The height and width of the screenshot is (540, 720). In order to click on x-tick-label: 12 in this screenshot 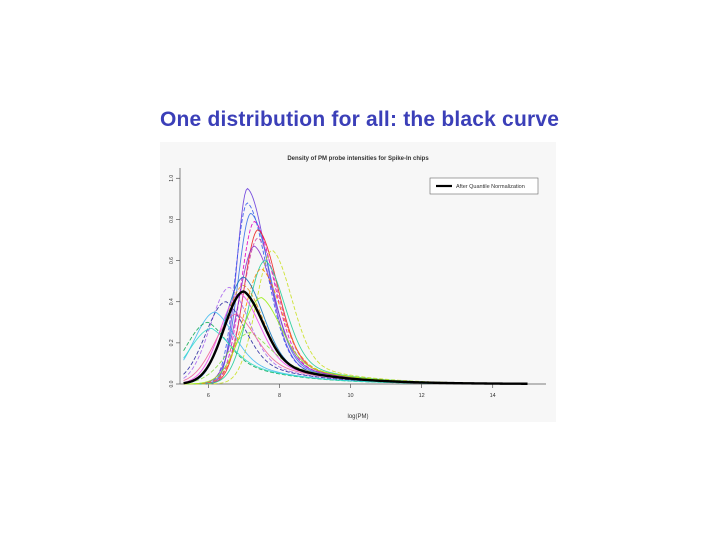, I will do `click(422, 396)`.